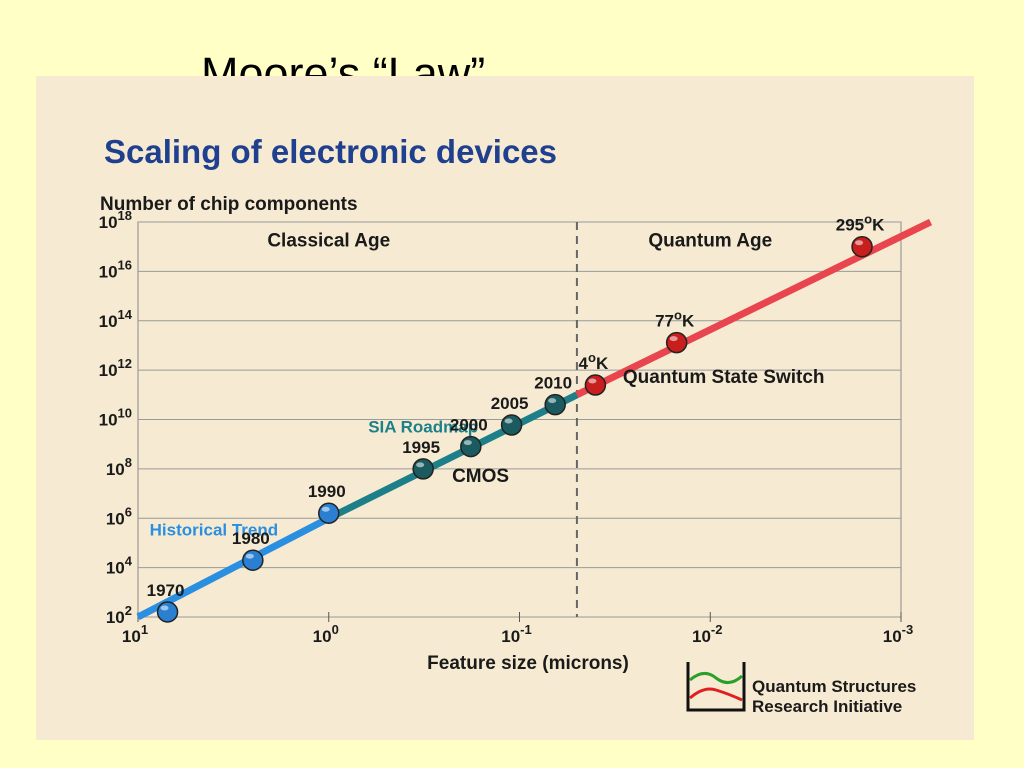 This screenshot has height=768, width=1024. Describe the element at coordinates (229, 204) in the screenshot. I see `y-axis-label: Number of chip components` at that location.